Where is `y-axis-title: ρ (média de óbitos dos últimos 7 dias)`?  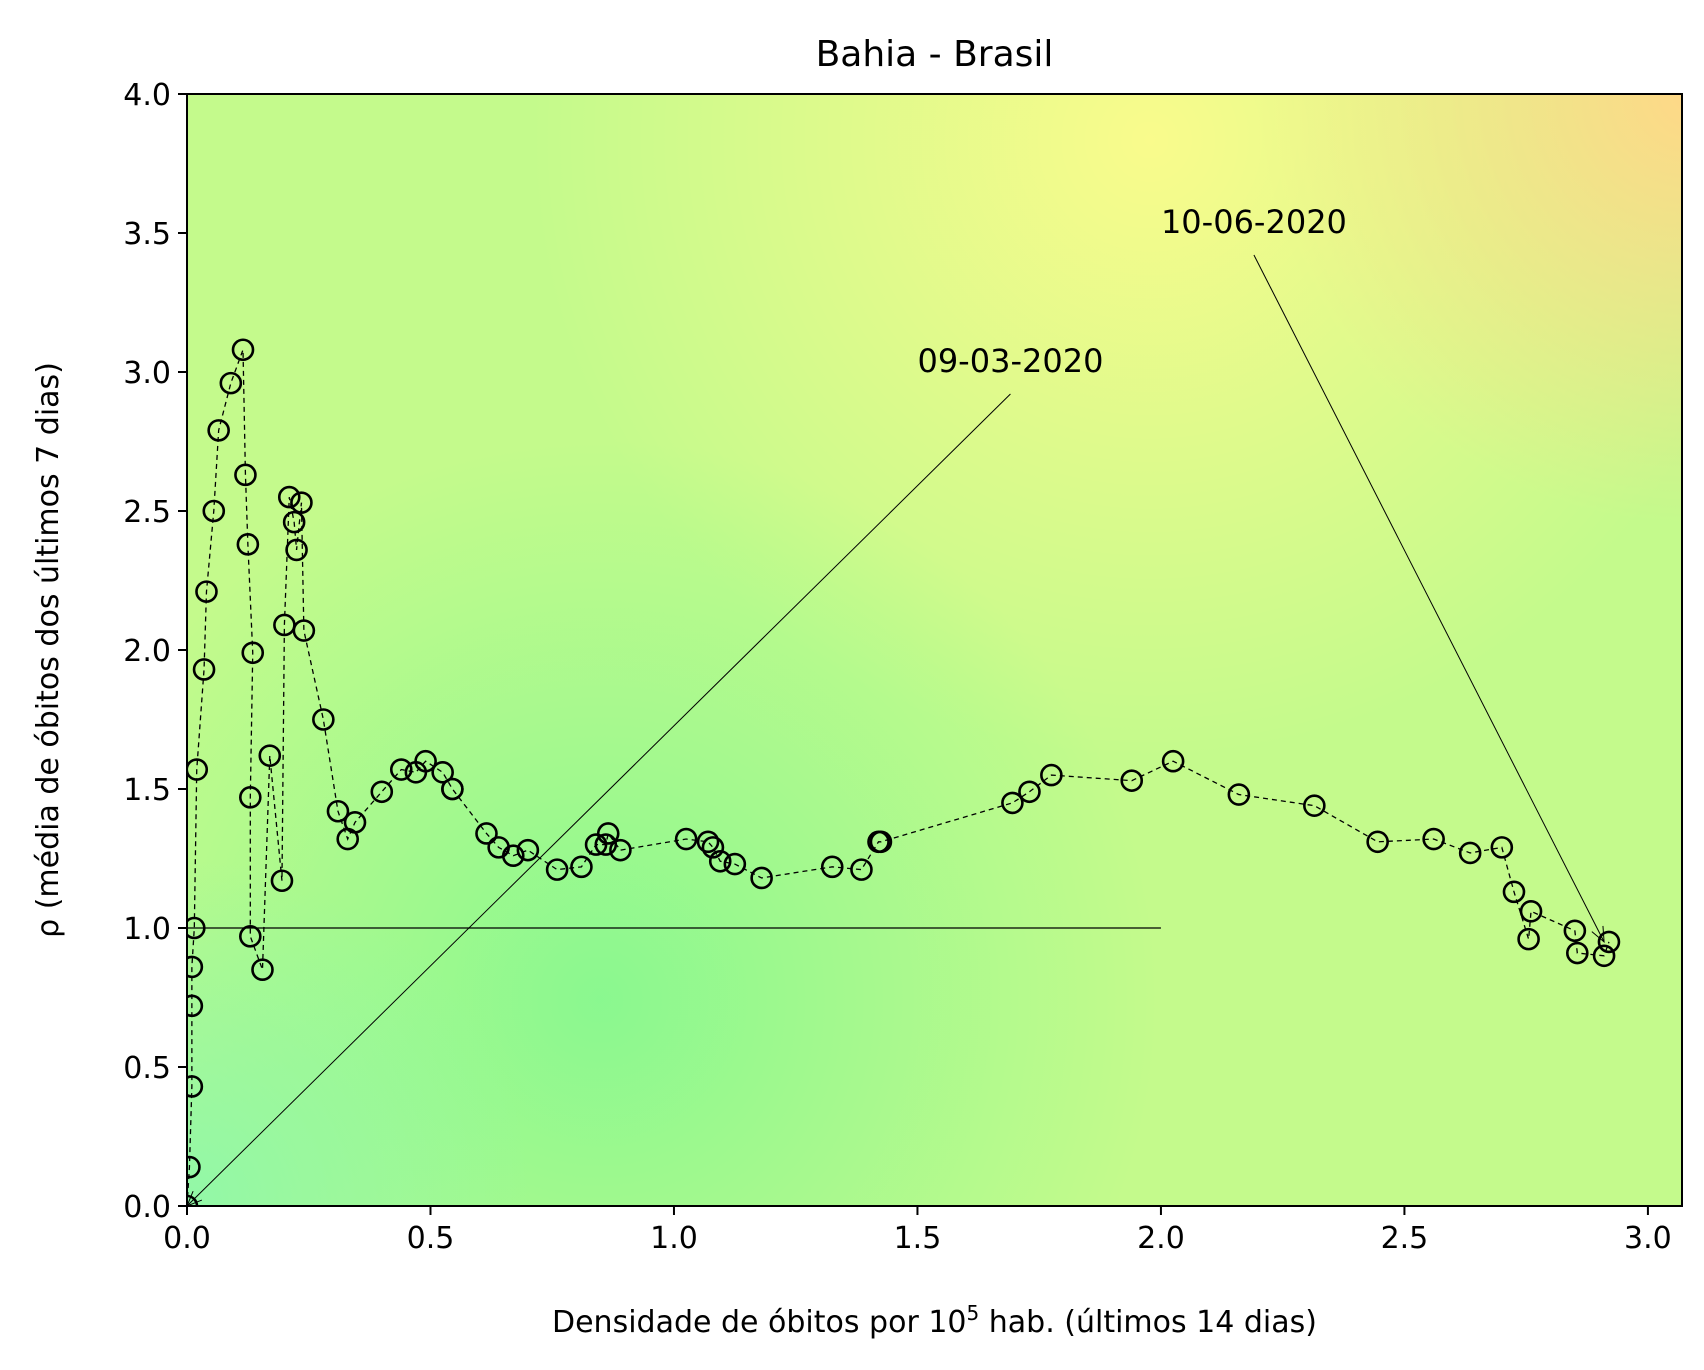
y-axis-title: ρ (média de óbitos dos últimos 7 dias) is located at coordinates (48, 650).